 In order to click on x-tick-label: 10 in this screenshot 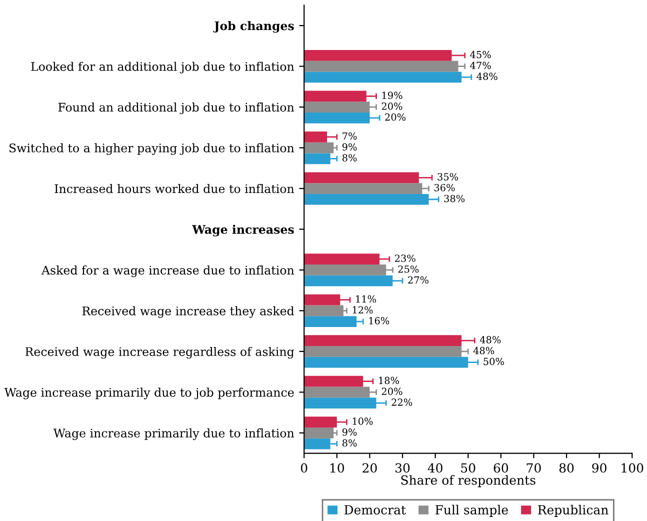, I will do `click(337, 468)`.